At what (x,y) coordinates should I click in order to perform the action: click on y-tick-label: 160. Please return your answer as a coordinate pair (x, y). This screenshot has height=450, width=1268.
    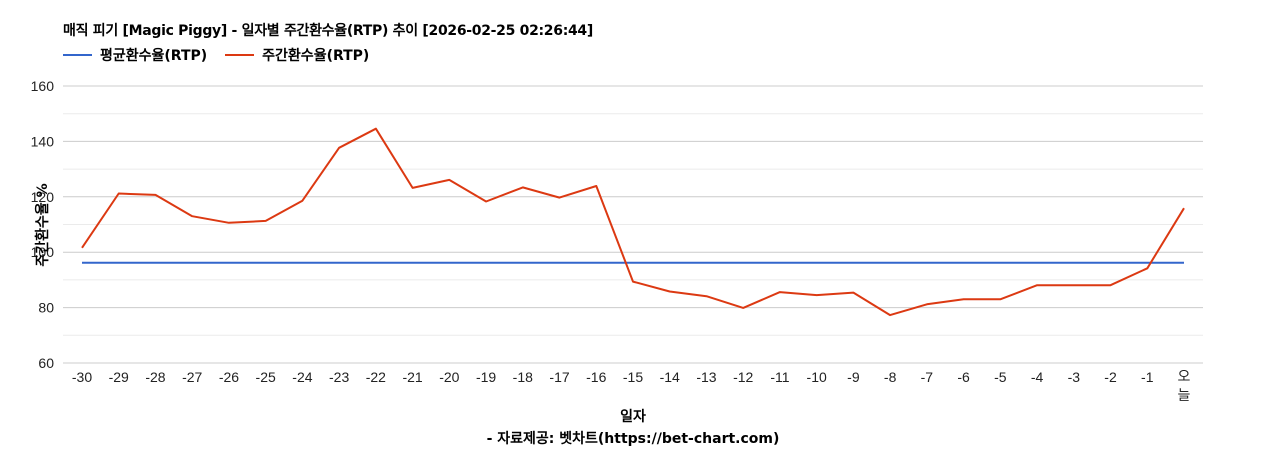
    Looking at the image, I should click on (43, 86).